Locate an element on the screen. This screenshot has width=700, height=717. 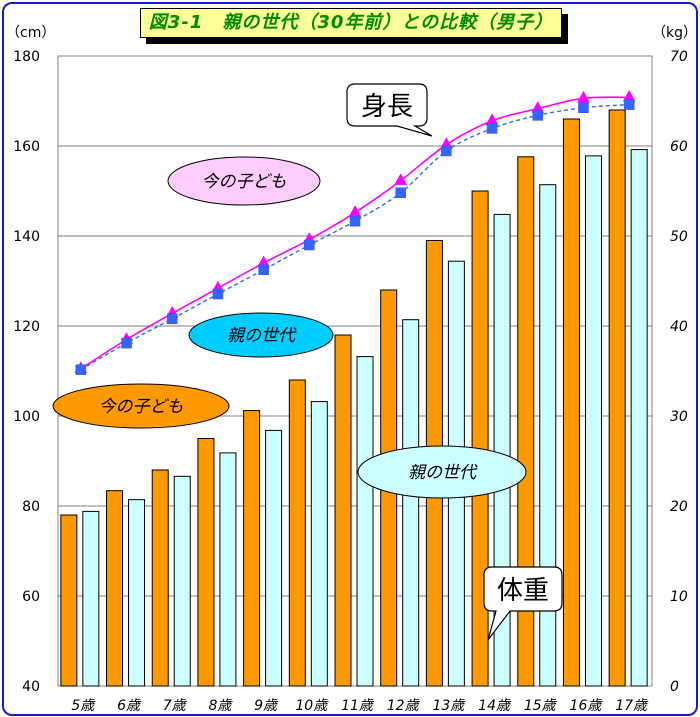
category-label: 11歳 is located at coordinates (358, 706).